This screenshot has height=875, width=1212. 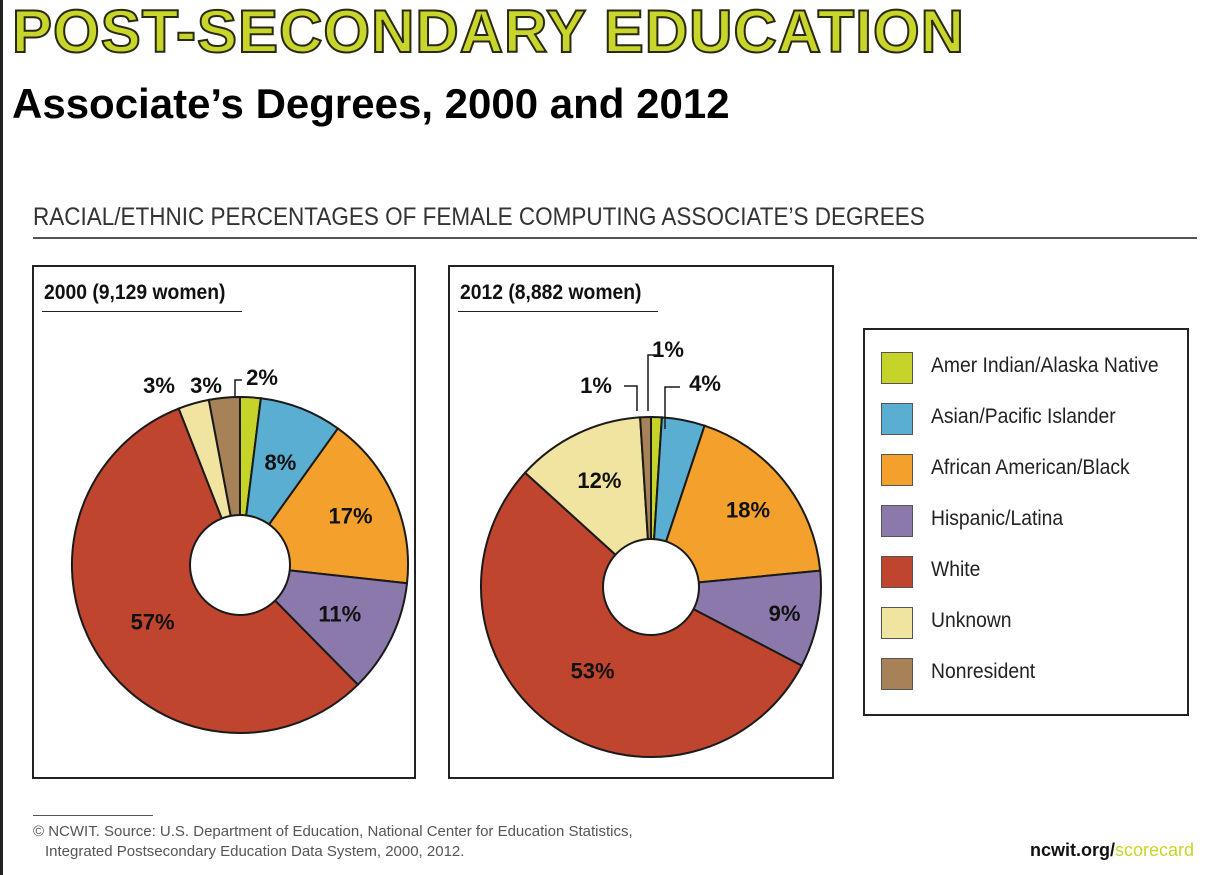 I want to click on legend-label: Amer Indian/Alaska Native, so click(x=1045, y=365).